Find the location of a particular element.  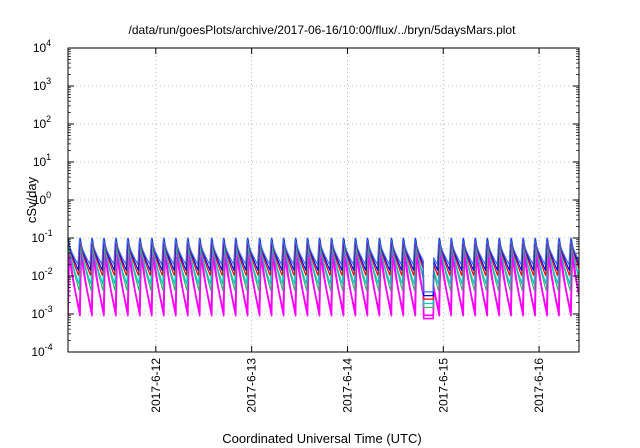

y-tick-label: 10² is located at coordinates (42, 122).